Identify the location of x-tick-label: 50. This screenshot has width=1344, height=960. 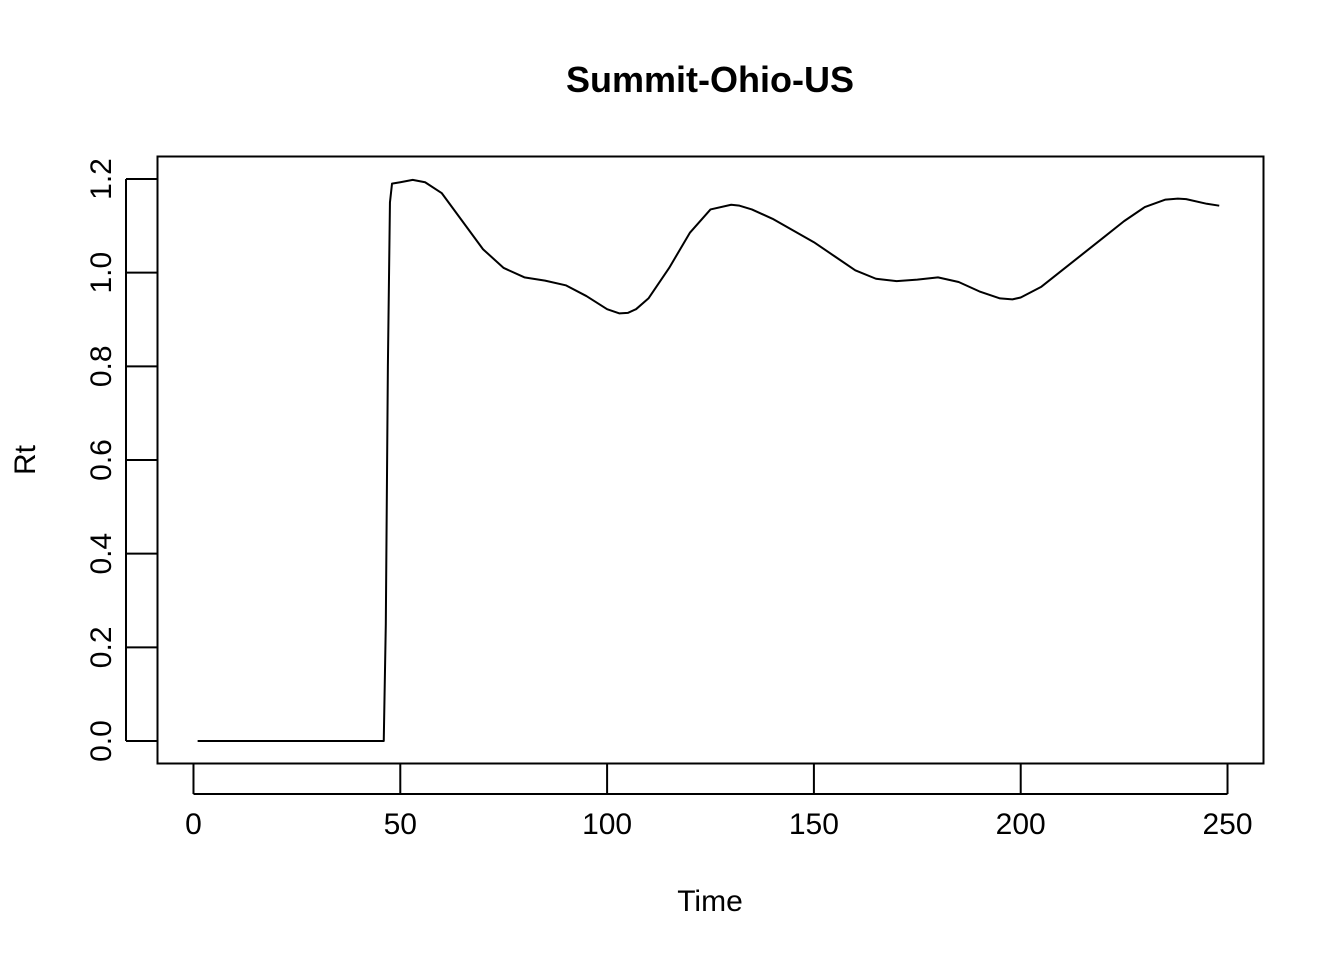
(400, 824).